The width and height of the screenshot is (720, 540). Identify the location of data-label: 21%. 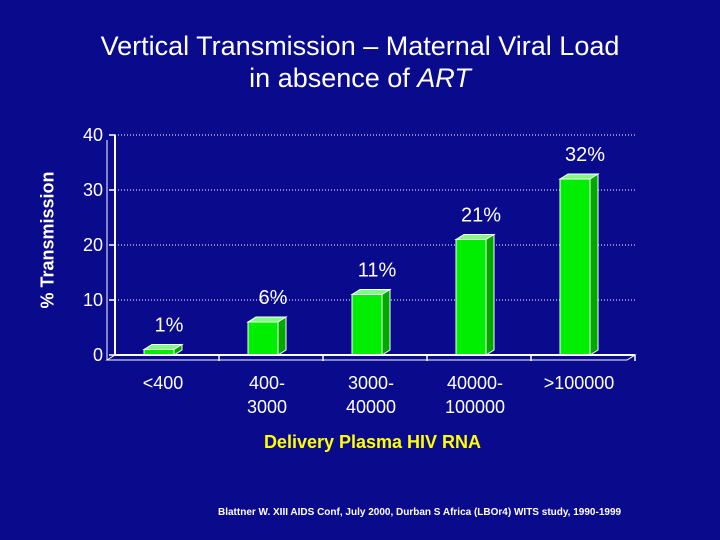
(481, 216).